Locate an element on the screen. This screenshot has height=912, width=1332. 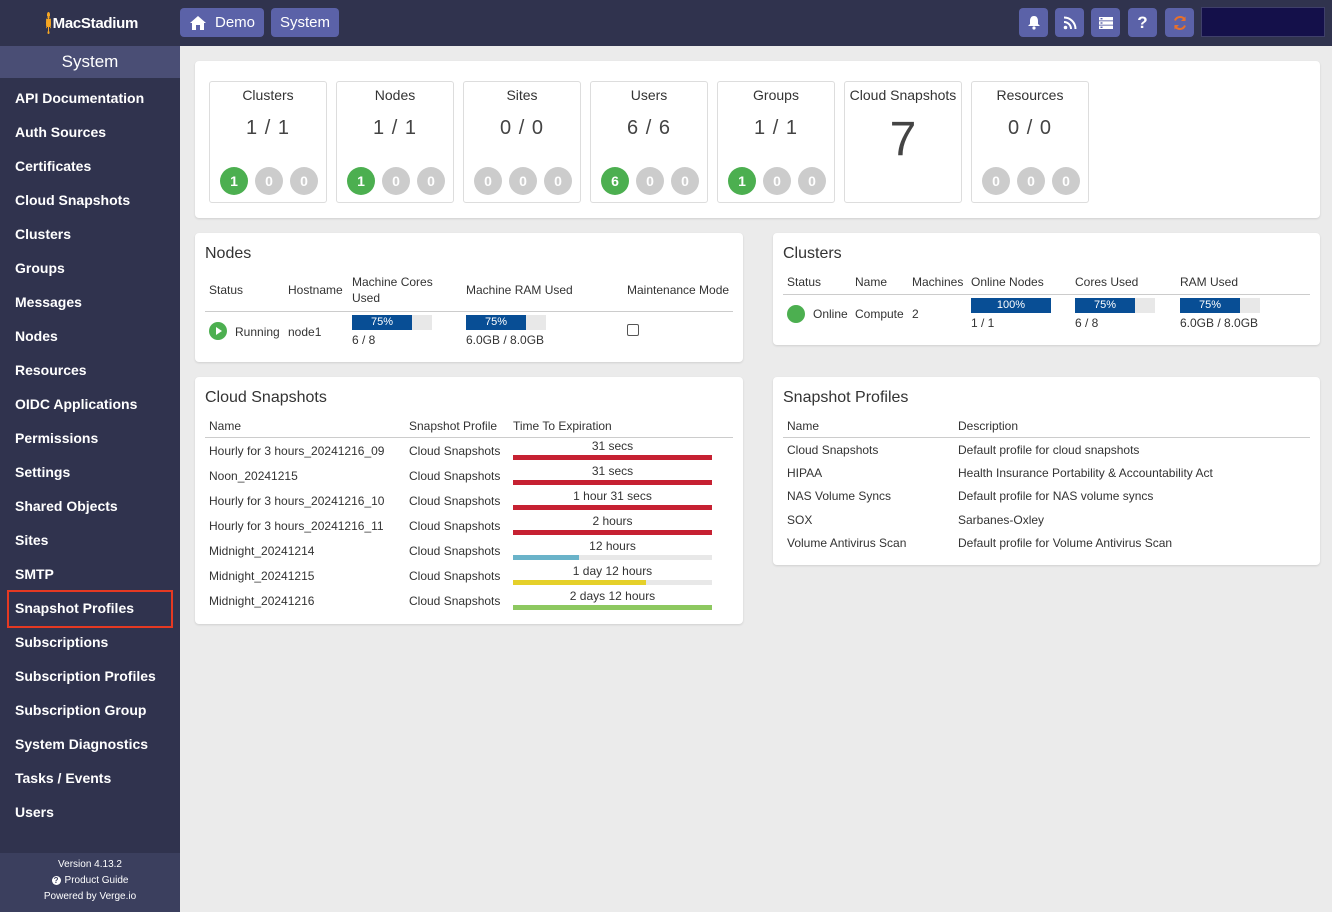
sidebar-item-cloud-snapshots: Cloud Snapshots is located at coordinates (73, 200).